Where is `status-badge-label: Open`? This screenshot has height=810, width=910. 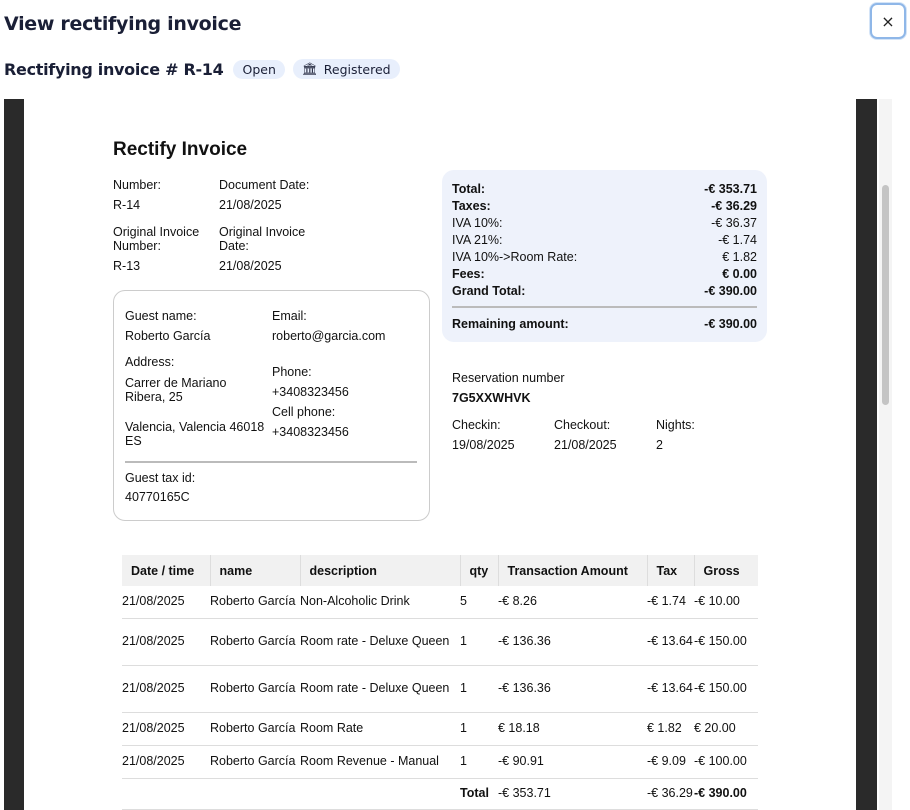 status-badge-label: Open is located at coordinates (259, 69).